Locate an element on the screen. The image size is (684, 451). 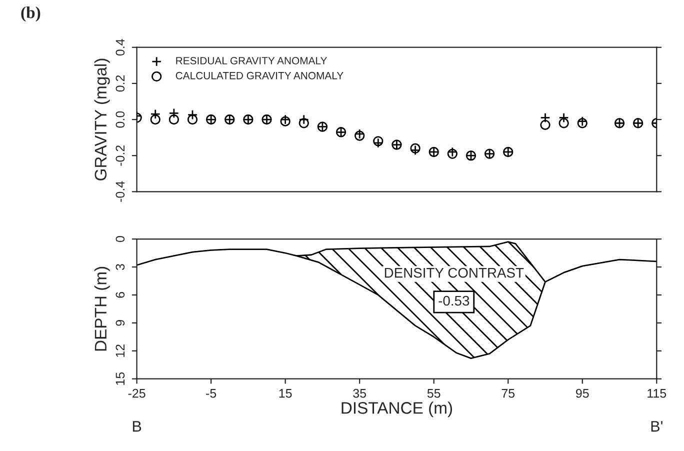
text: (b) is located at coordinates (30, 14).